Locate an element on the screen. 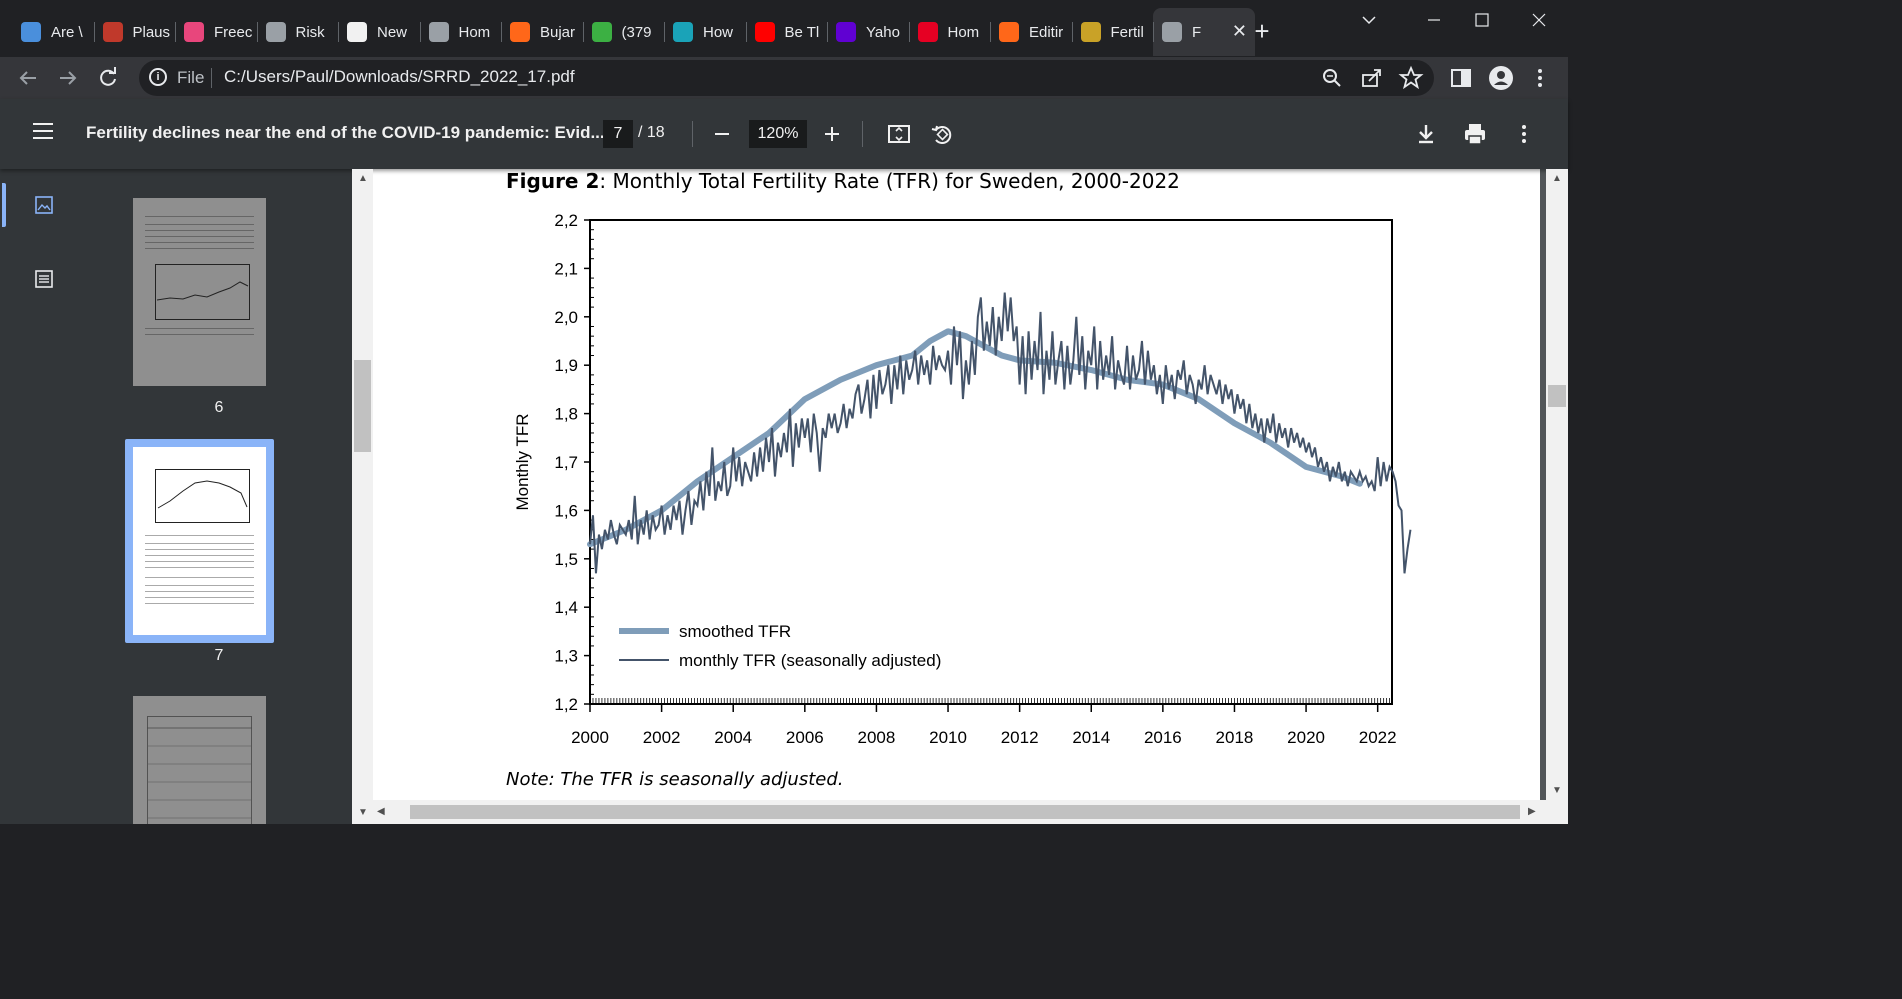 This screenshot has width=1902, height=999. viewer-vertical-scrollbar: ▲ ▼ is located at coordinates (1557, 496).